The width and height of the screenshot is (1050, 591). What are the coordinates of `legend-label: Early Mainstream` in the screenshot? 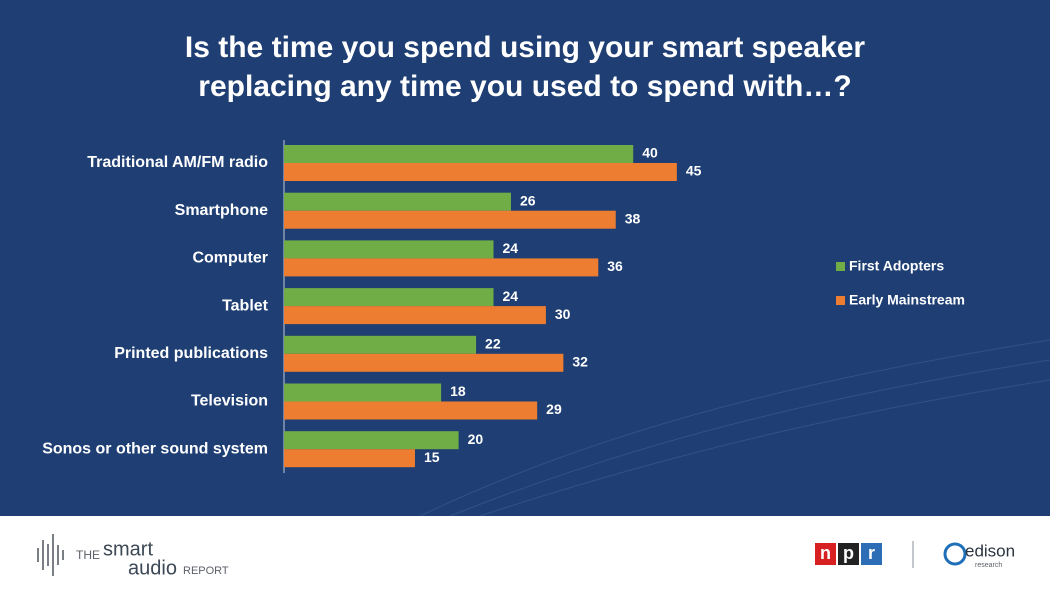 It's located at (907, 300).